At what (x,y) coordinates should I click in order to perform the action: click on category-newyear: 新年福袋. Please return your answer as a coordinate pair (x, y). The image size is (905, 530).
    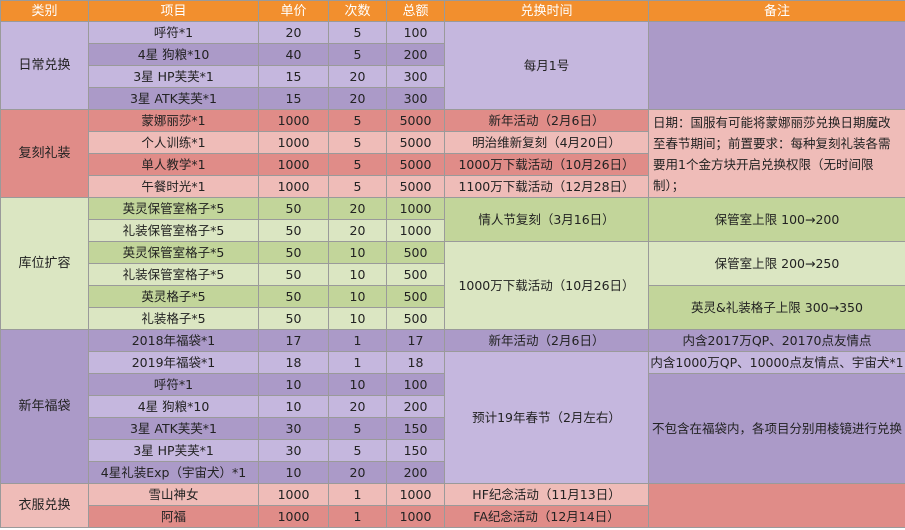
    Looking at the image, I should click on (44, 406).